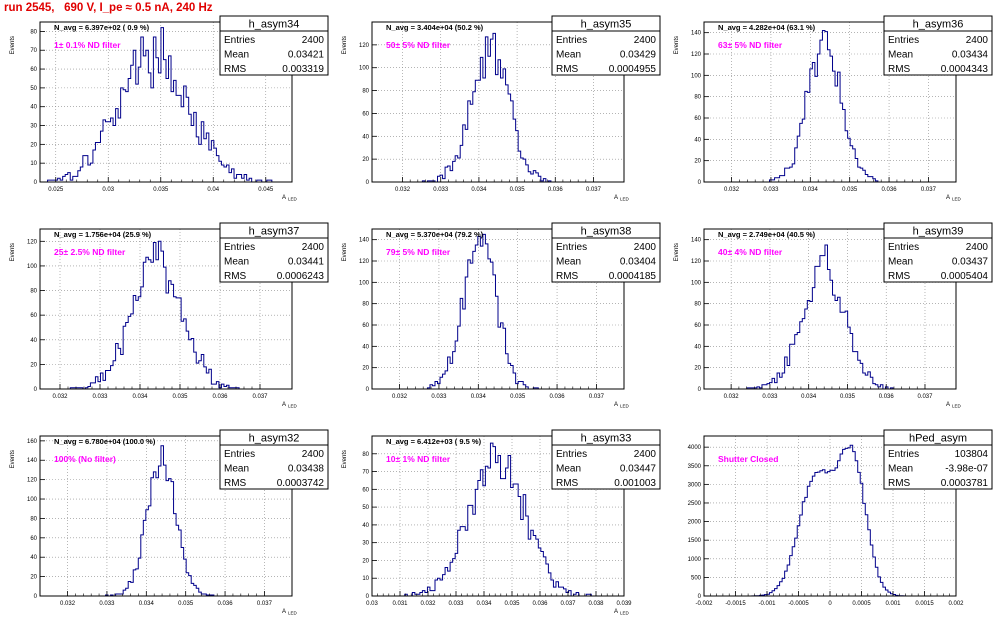  Describe the element at coordinates (624, 604) in the screenshot. I see `x-tick-label: 0.039` at that location.